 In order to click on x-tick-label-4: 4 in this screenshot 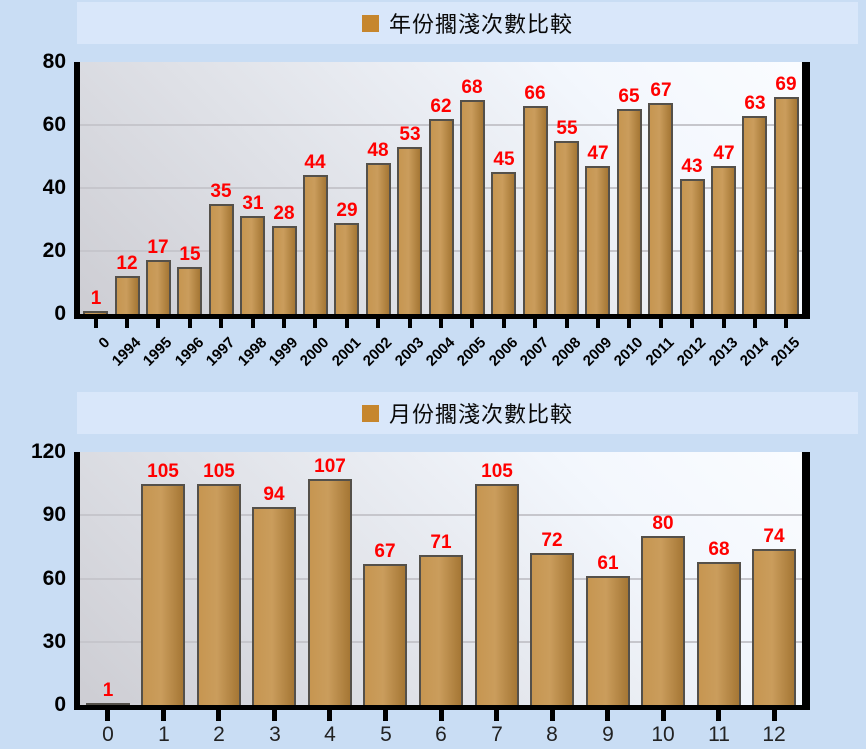, I will do `click(330, 735)`.